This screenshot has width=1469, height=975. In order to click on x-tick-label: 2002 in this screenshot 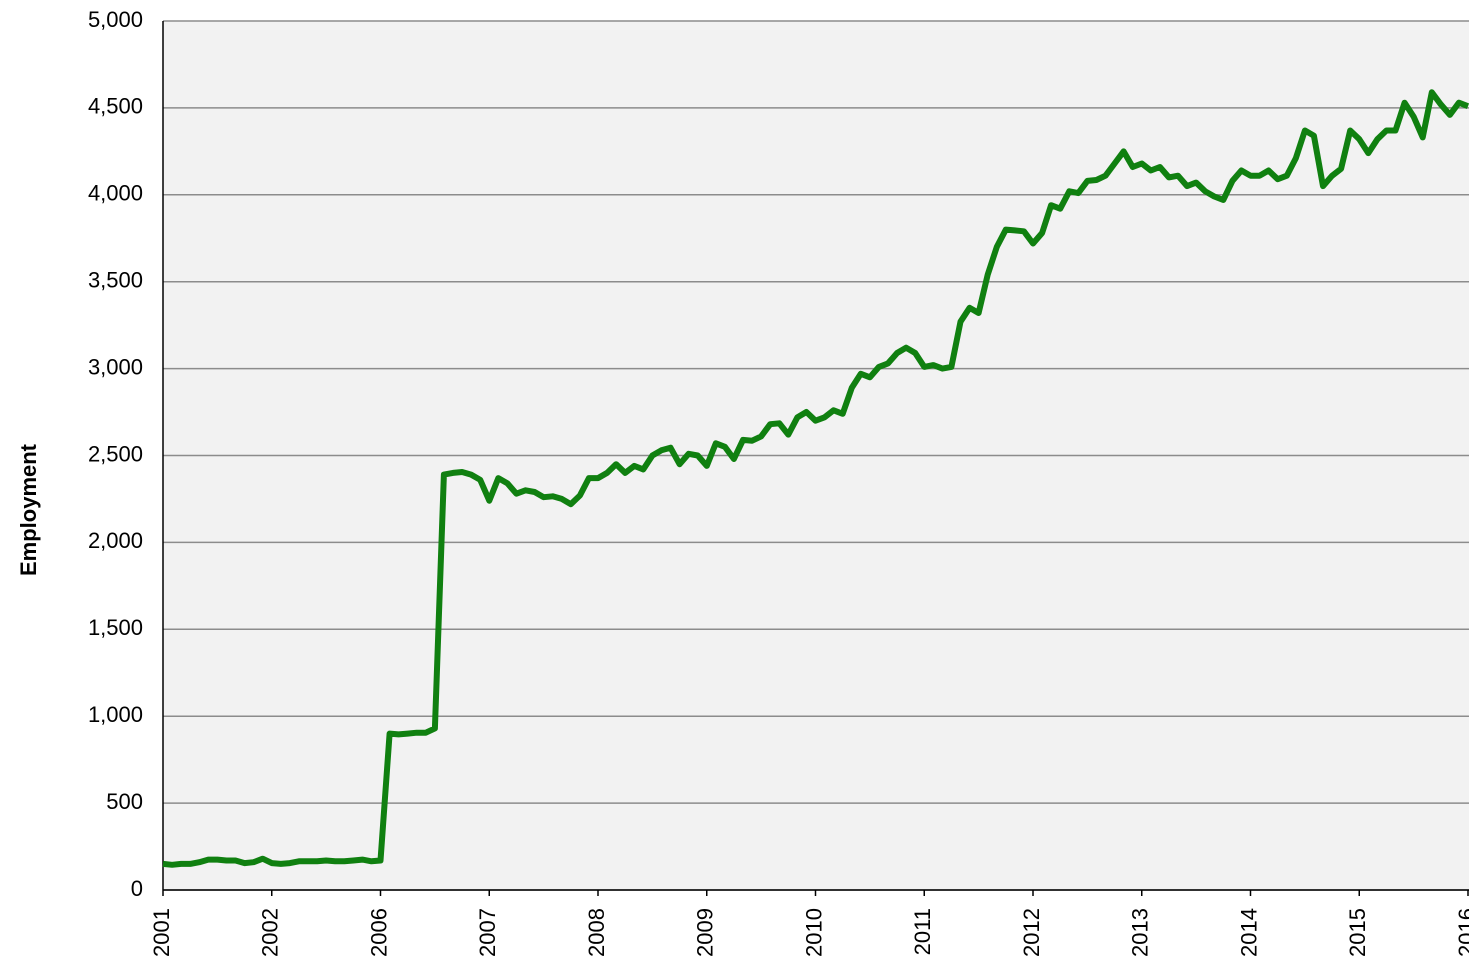, I will do `click(270, 932)`.